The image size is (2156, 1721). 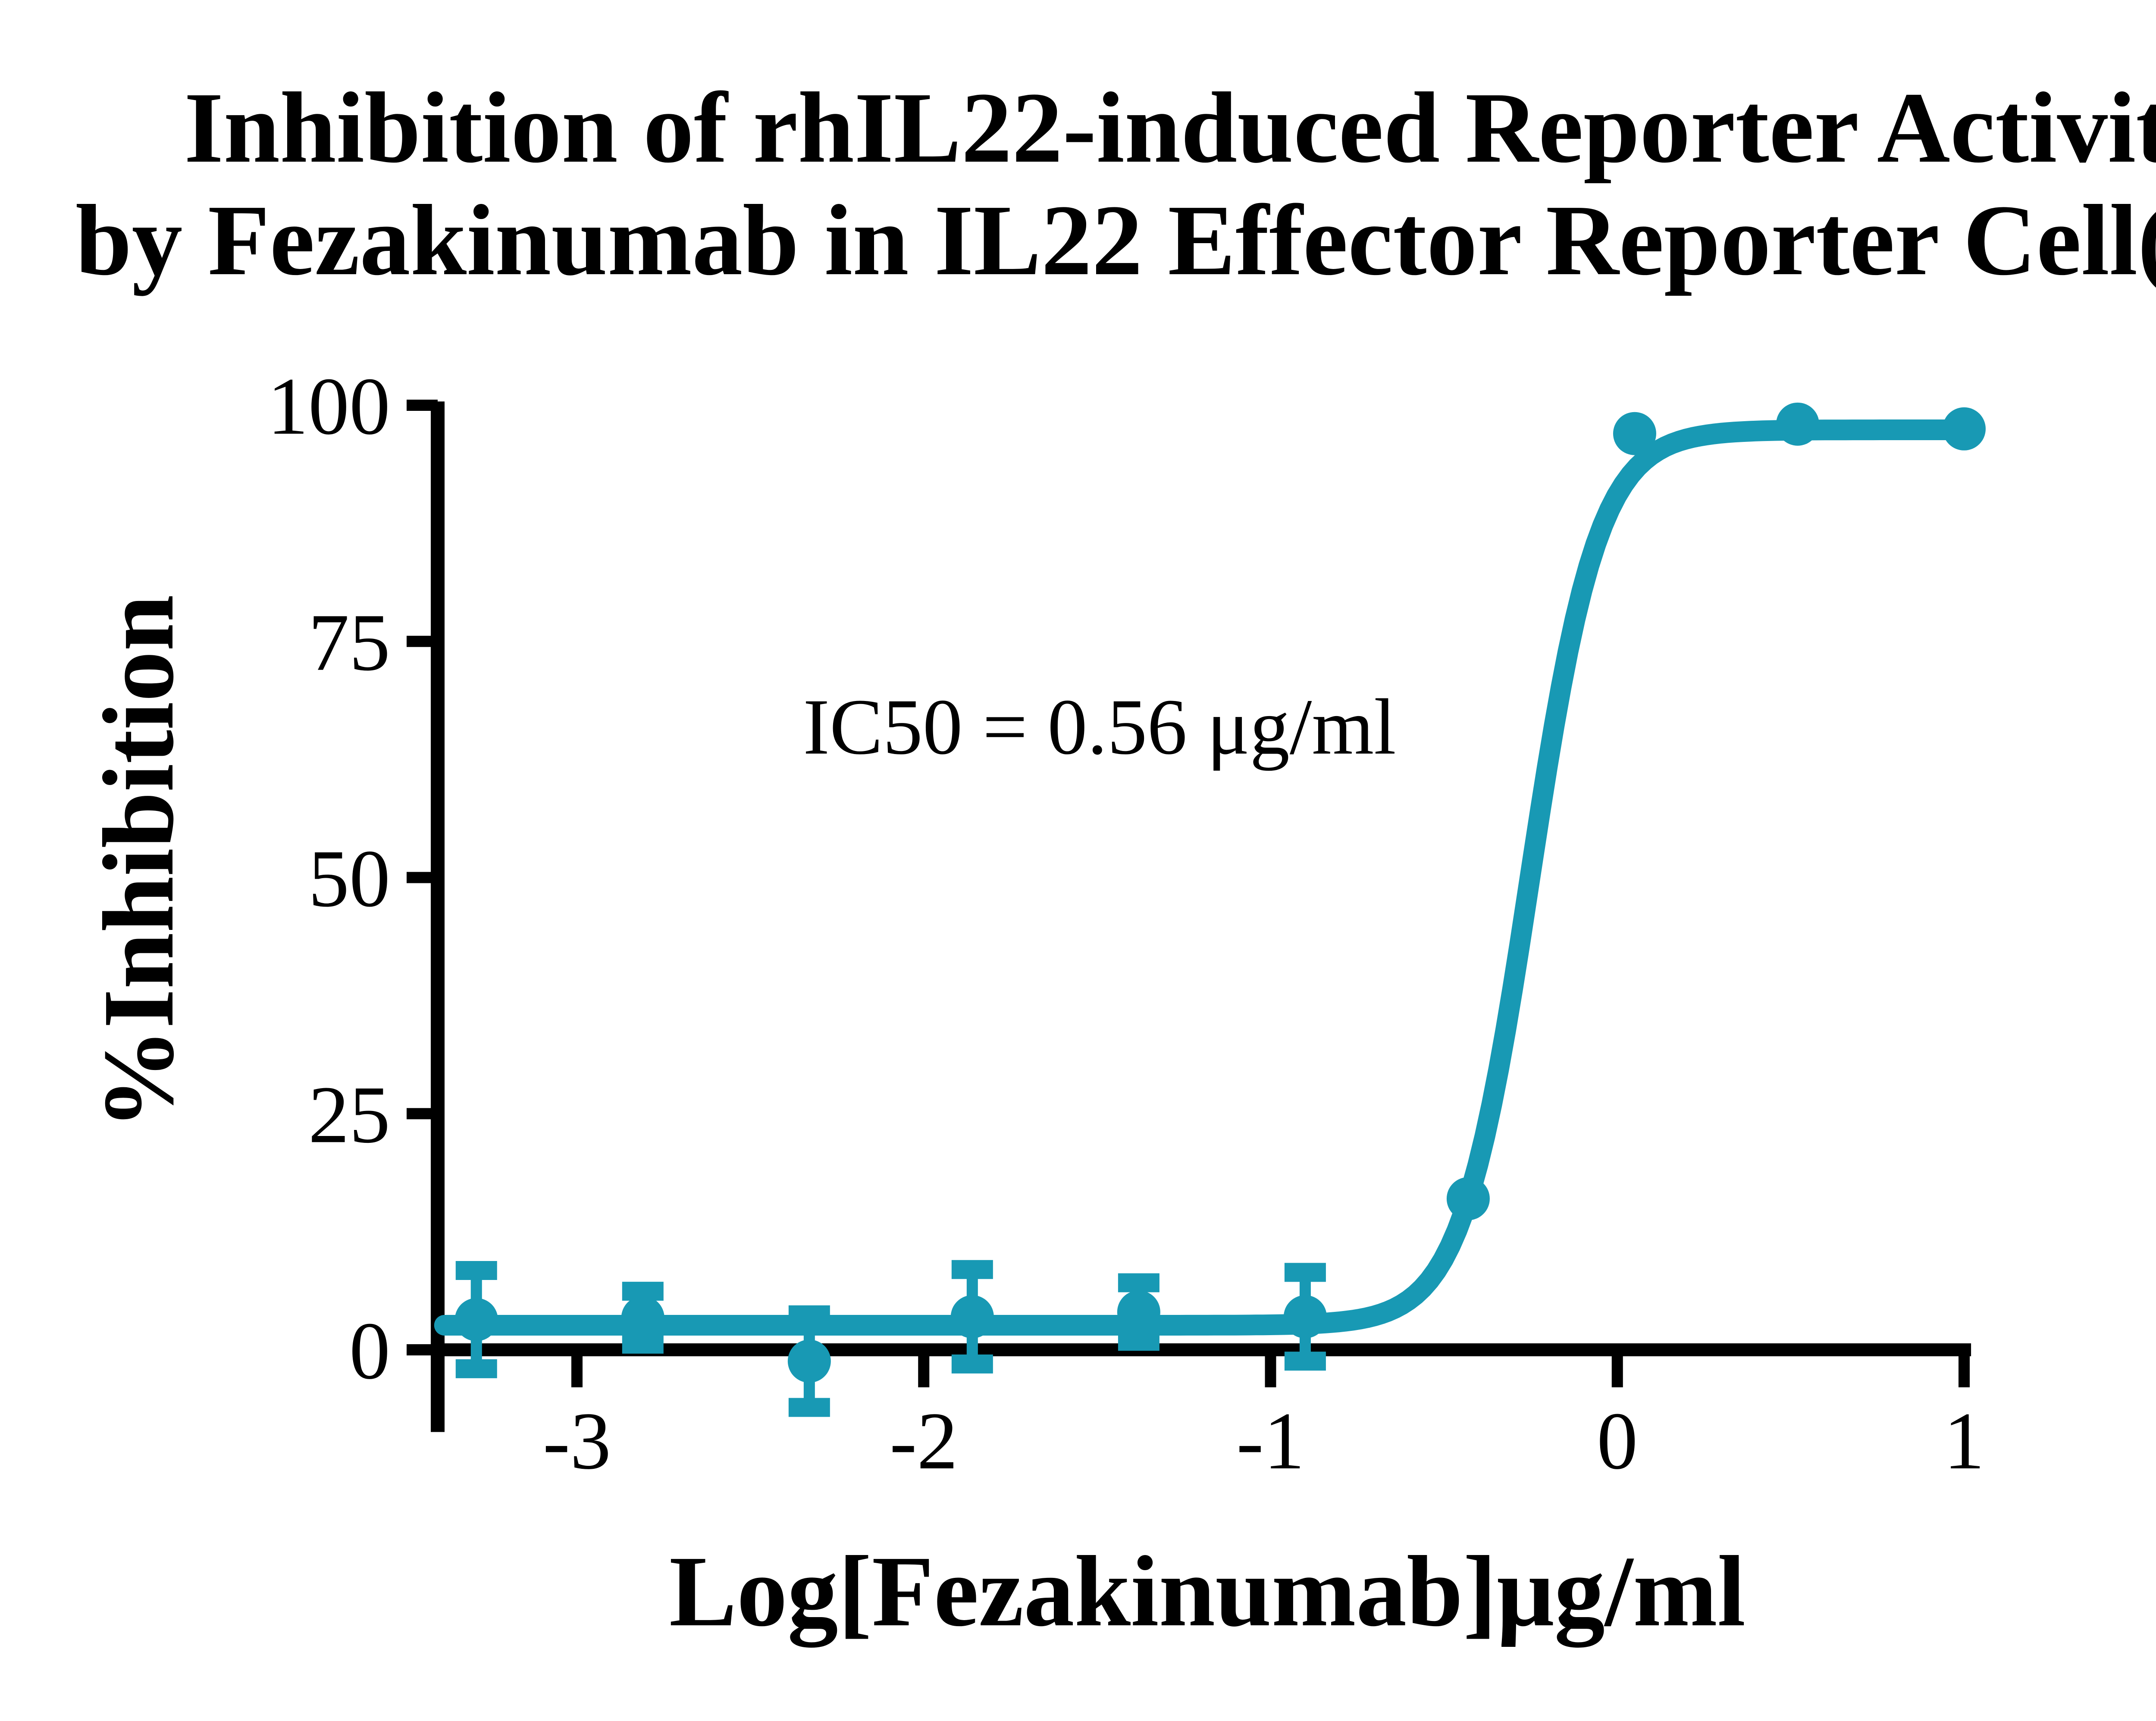 I want to click on x-tick-label: -2, so click(x=924, y=1441).